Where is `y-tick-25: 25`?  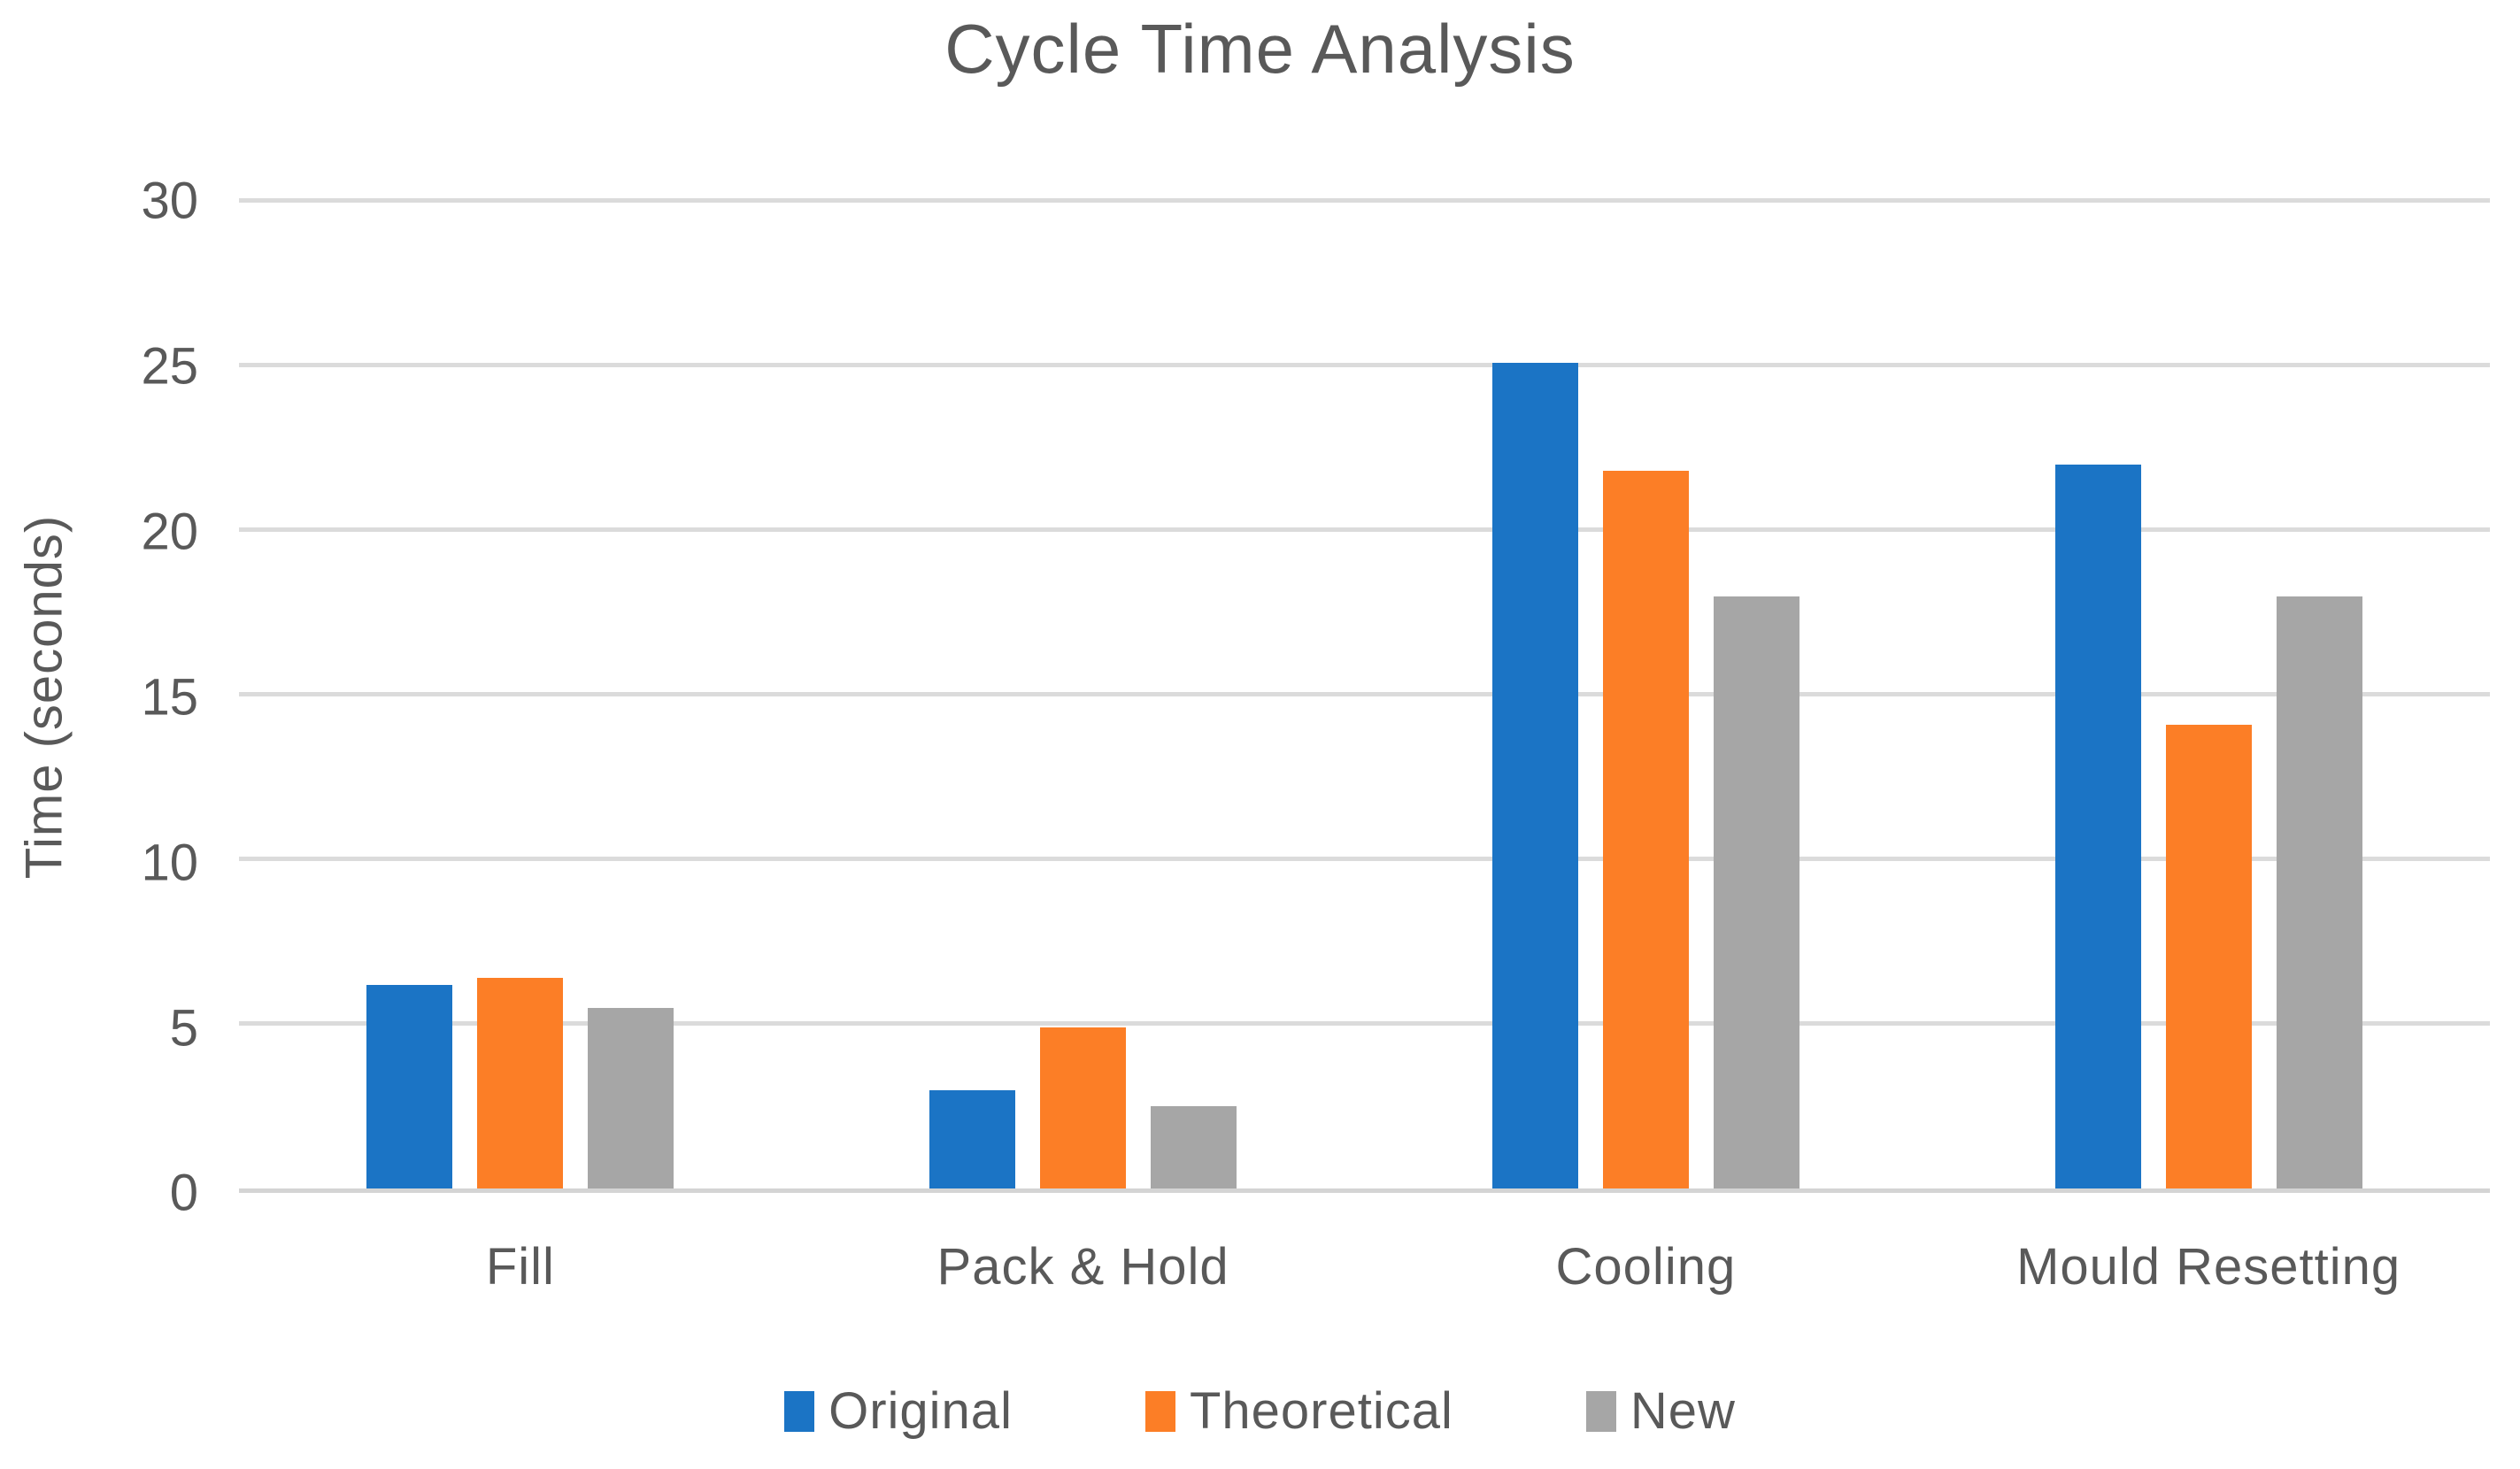 y-tick-25: 25 is located at coordinates (169, 366).